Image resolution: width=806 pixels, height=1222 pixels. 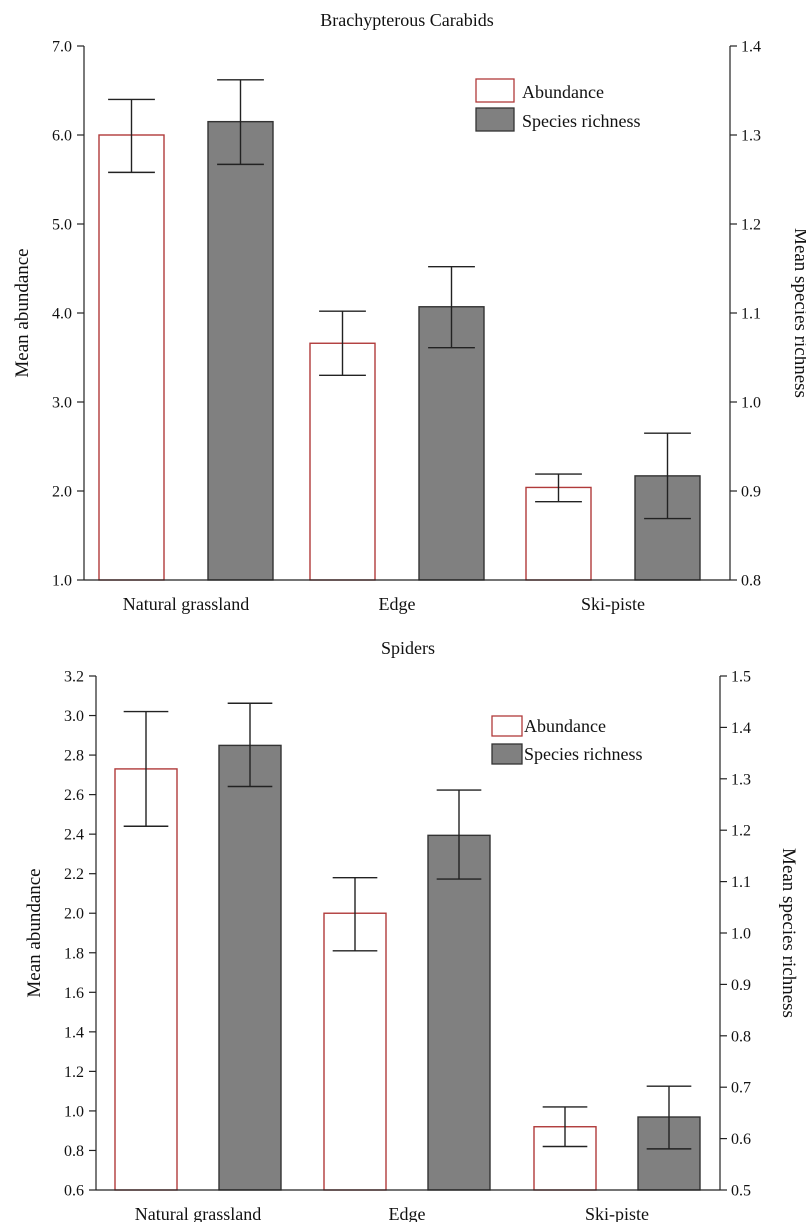 I want to click on y-tick-label: 0.8, so click(x=74, y=1151).